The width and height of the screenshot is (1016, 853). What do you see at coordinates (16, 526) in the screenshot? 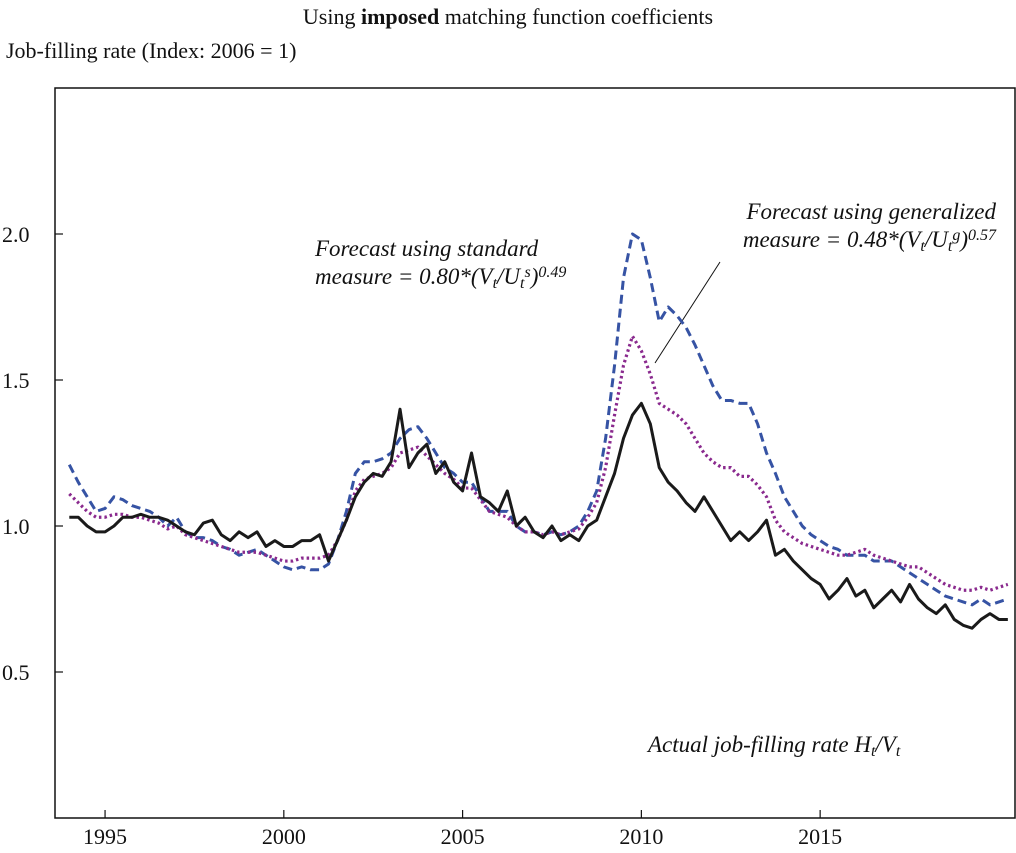
I see `y-tick-label: 1.0` at bounding box center [16, 526].